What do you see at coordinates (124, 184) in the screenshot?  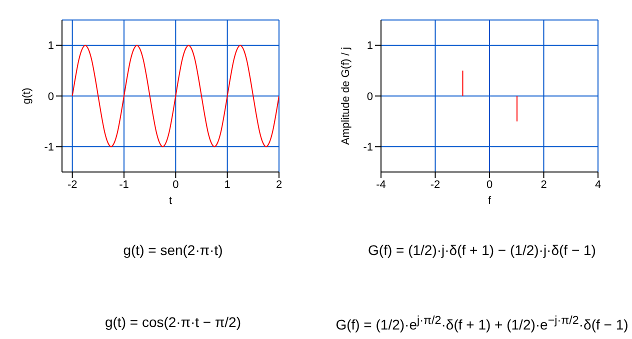 I see `x-tick-label: -1` at bounding box center [124, 184].